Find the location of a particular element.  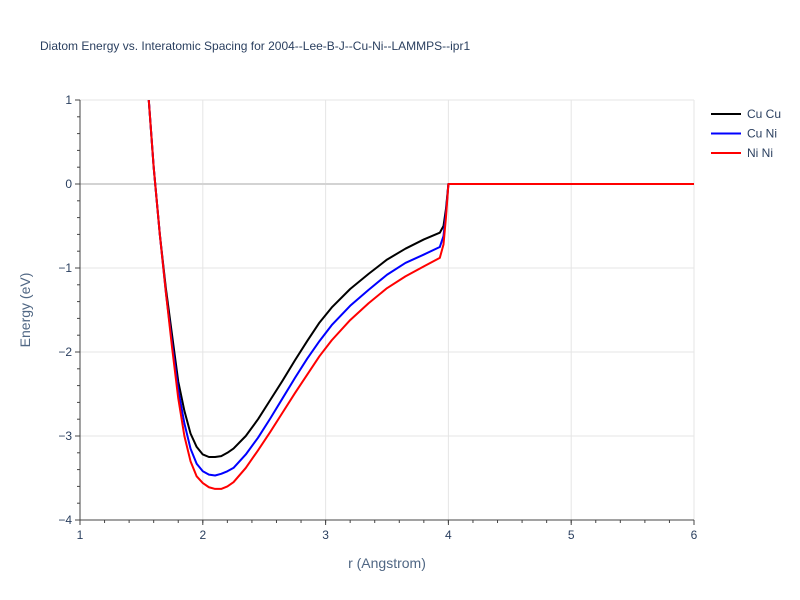

legend-item: Ni Ni is located at coordinates (742, 153).